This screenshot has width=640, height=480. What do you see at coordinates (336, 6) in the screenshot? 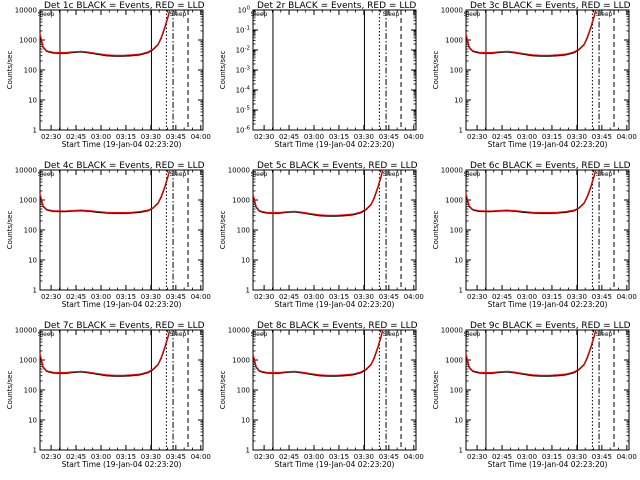
I see `panel-title: Det 2r BLACK = Events, RED = LLD` at bounding box center [336, 6].